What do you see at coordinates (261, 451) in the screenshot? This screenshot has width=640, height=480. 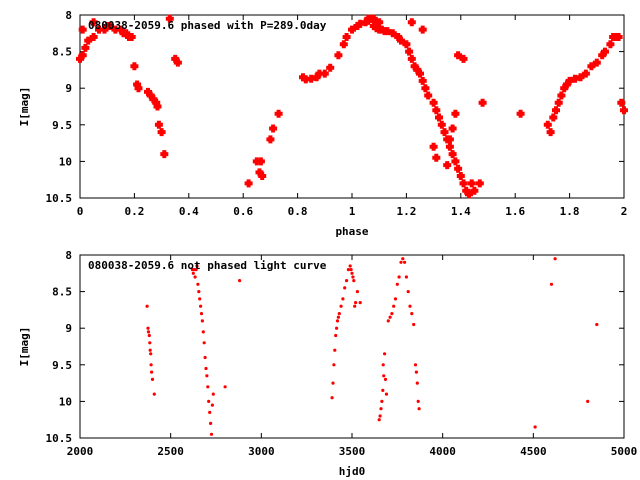 I see `x-tick-label: 3000` at bounding box center [261, 451].